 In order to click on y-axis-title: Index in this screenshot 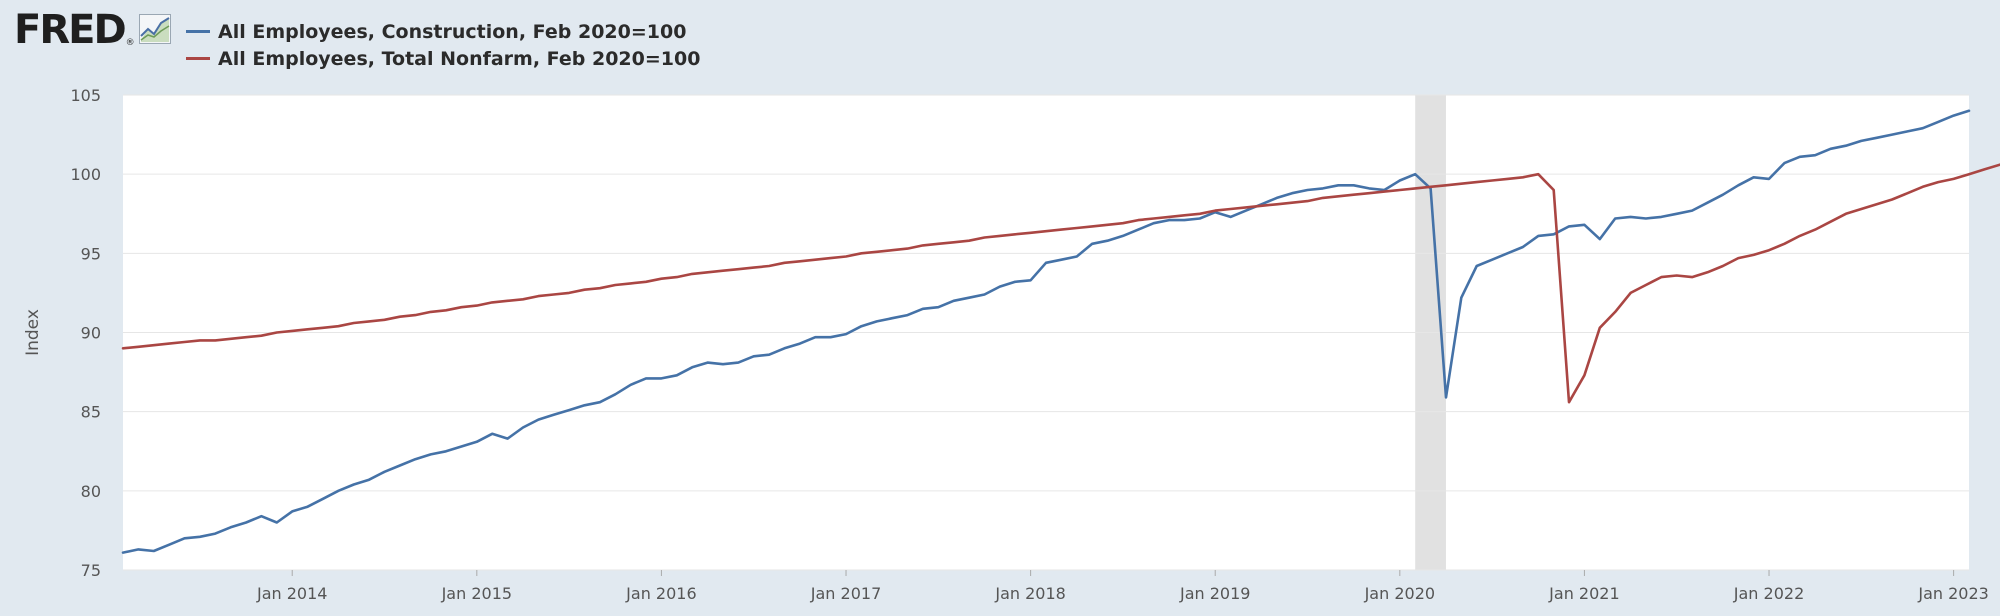, I will do `click(33, 332)`.